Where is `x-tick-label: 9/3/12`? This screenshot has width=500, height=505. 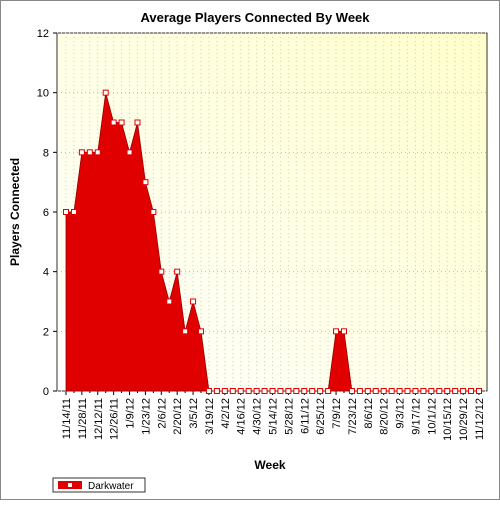 x-tick-label: 9/3/12 is located at coordinates (401, 413).